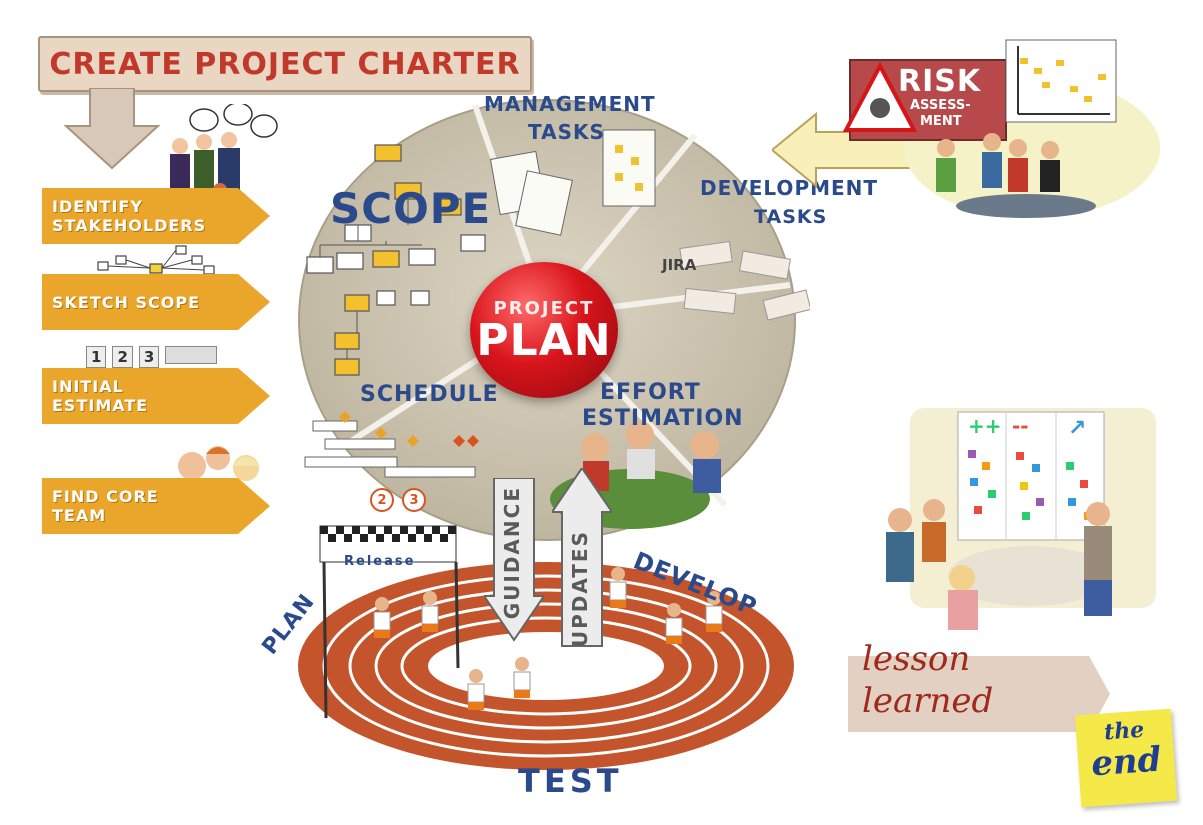  What do you see at coordinates (382, 500) in the screenshot?
I see `milestone-badge: 2` at bounding box center [382, 500].